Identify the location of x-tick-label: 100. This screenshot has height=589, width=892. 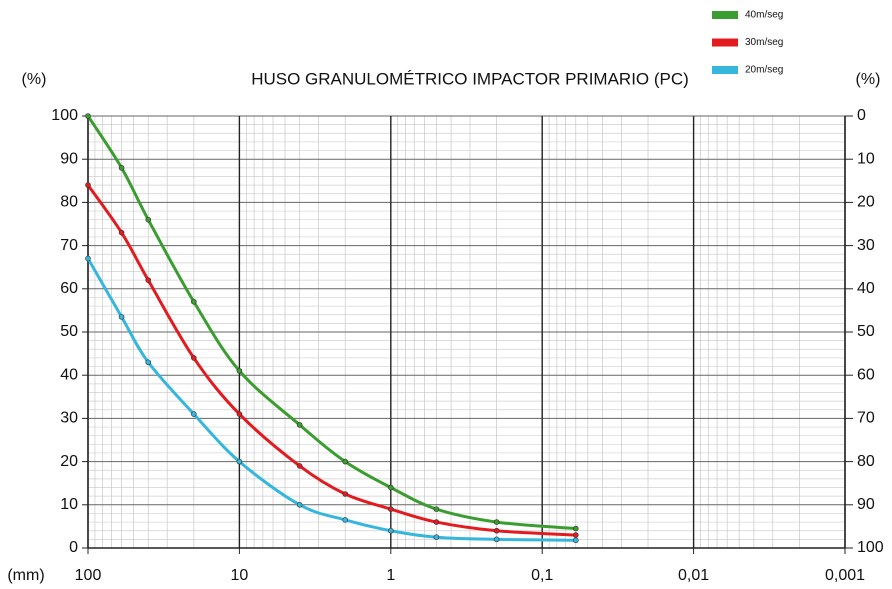
(88, 575).